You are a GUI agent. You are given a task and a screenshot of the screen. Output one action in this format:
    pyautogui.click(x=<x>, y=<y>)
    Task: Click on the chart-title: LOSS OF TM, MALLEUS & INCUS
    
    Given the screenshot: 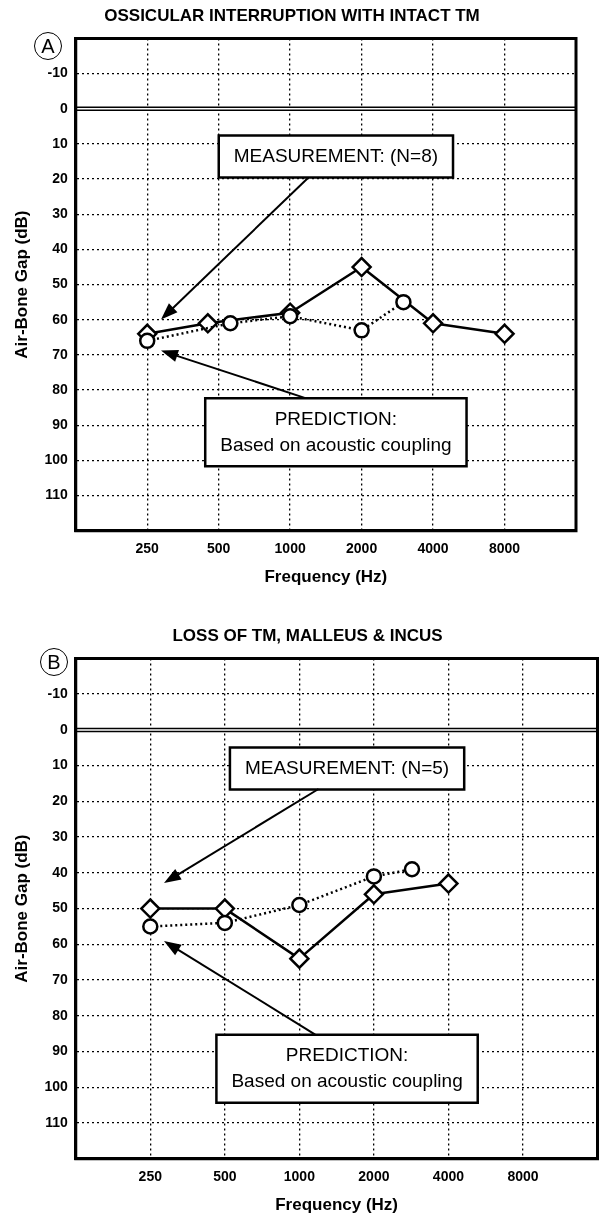 What is the action you would take?
    pyautogui.click(x=307, y=635)
    